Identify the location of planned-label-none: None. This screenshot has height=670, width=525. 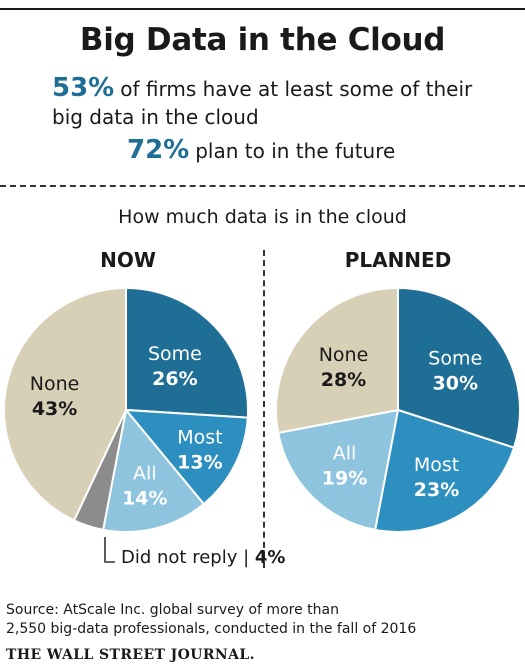
(344, 355).